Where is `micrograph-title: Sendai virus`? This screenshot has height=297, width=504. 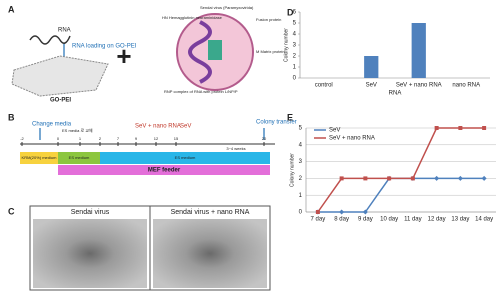
micrograph-title: Sendai virus is located at coordinates (90, 212).